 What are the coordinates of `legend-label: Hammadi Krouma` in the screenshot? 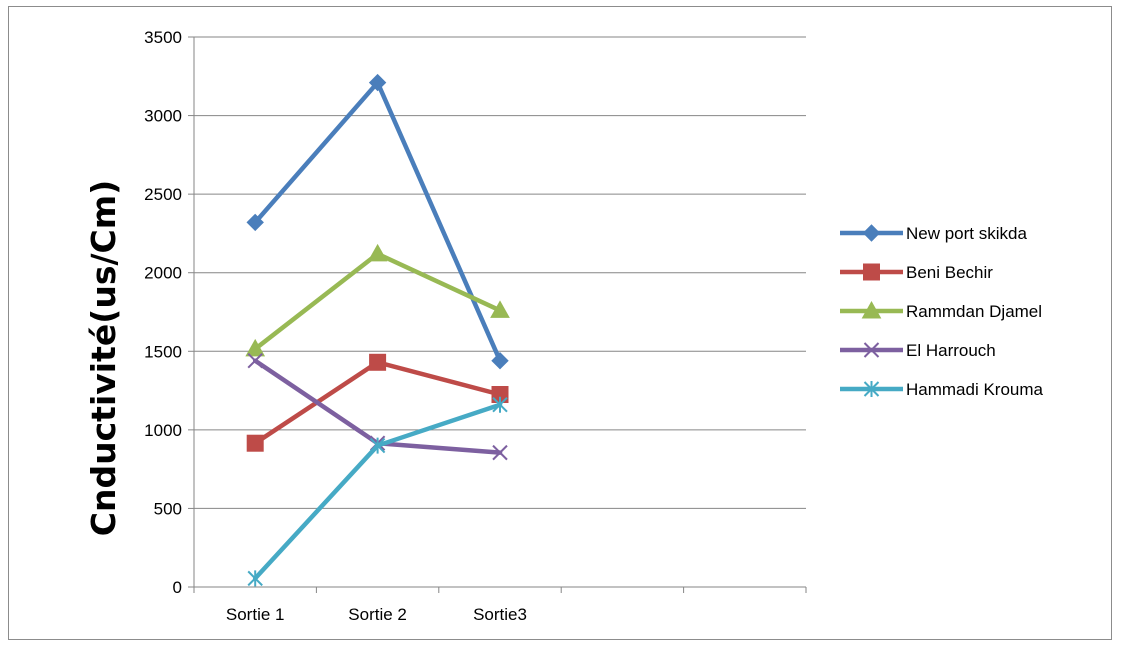 It's located at (975, 389).